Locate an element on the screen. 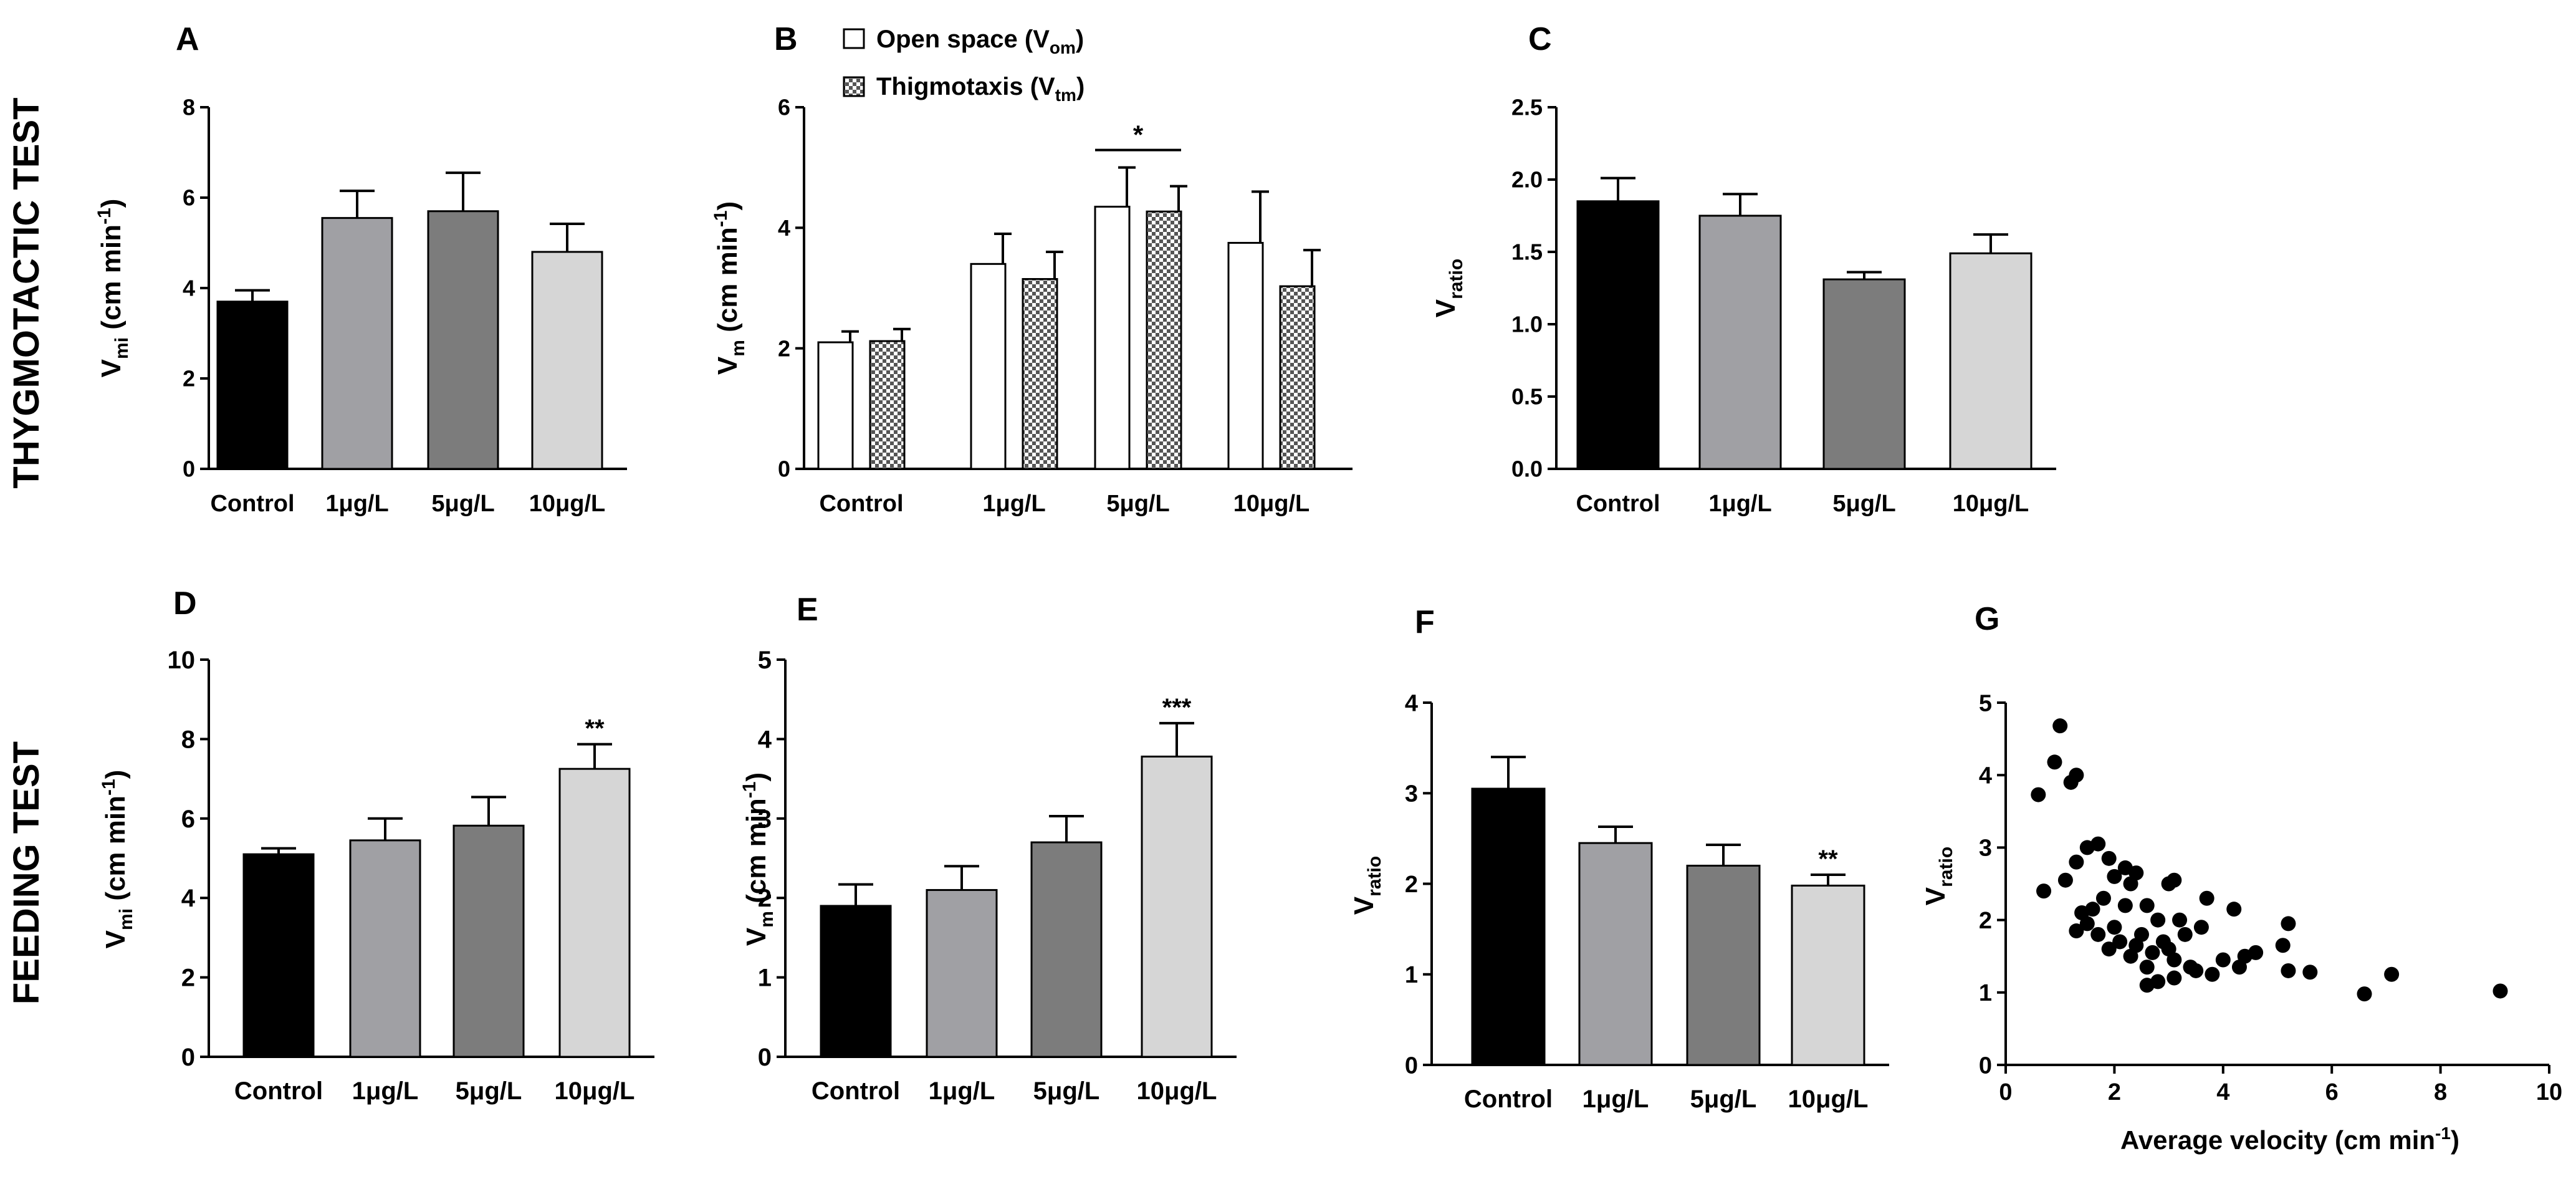 Image resolution: width=2576 pixels, height=1184 pixels. row-label-bottom: FEEDING TEST is located at coordinates (27, 872).